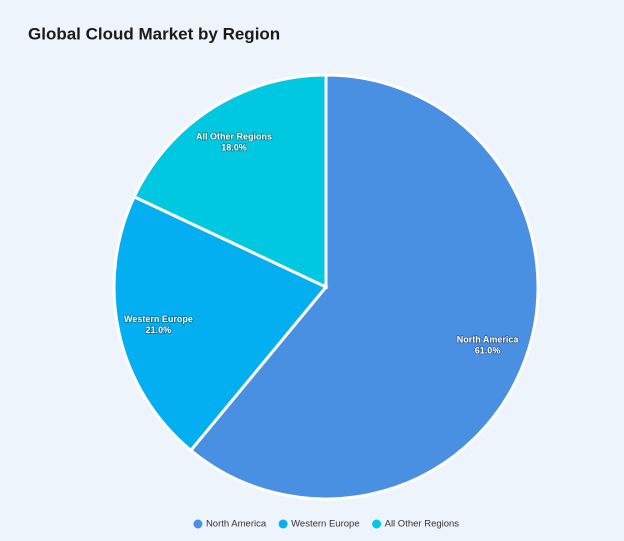 The image size is (624, 541). Describe the element at coordinates (422, 524) in the screenshot. I see `legend-label: All Other Regions` at that location.